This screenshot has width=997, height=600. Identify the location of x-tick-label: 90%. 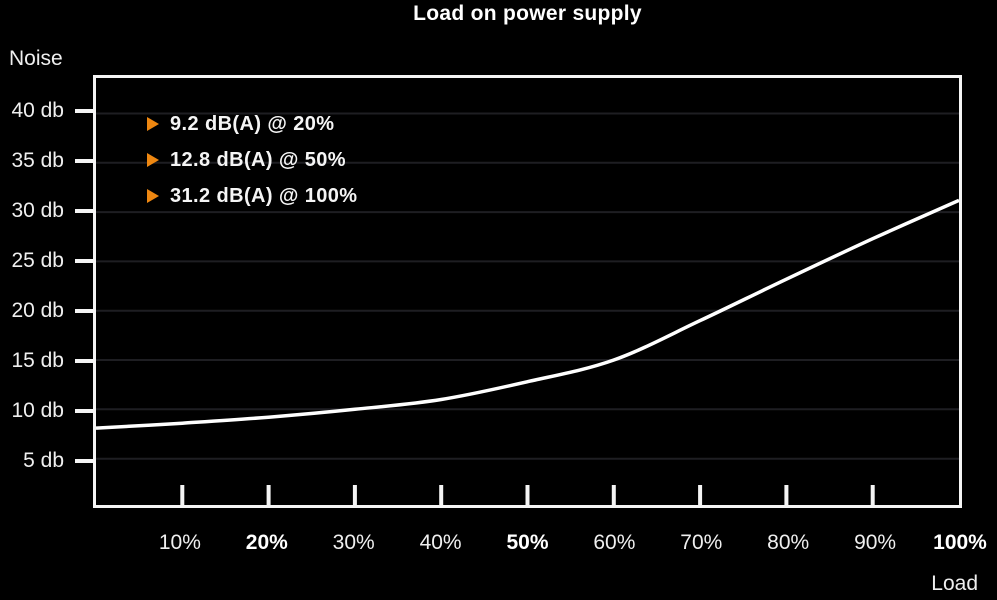
(875, 542).